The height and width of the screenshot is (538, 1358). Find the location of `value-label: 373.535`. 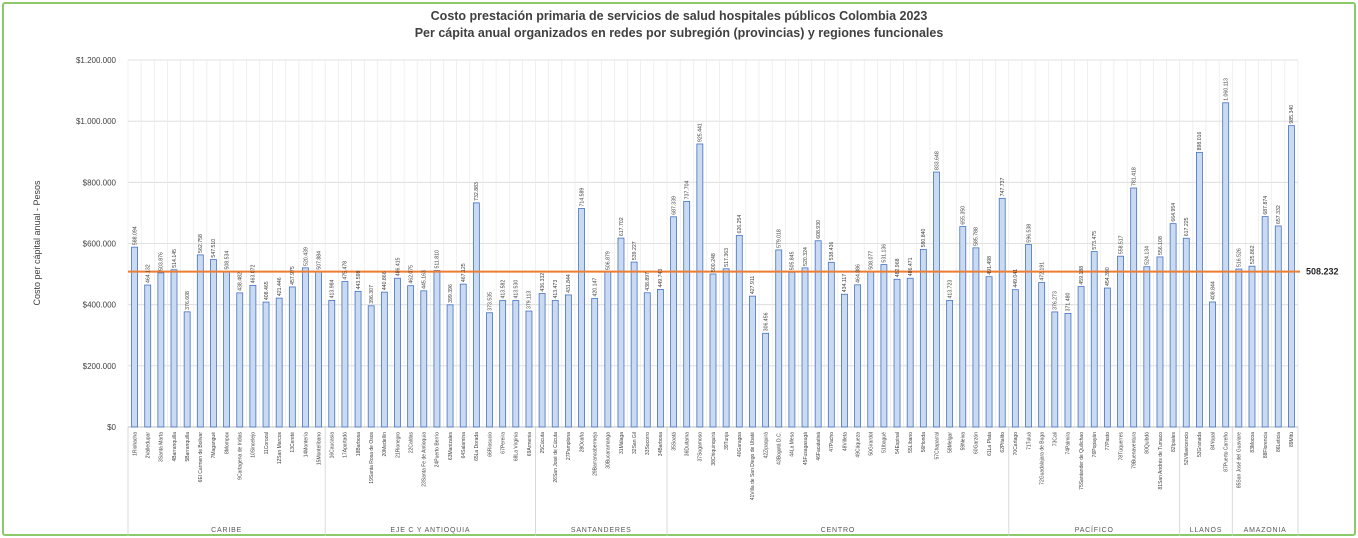

value-label: 373.535 is located at coordinates (490, 301).